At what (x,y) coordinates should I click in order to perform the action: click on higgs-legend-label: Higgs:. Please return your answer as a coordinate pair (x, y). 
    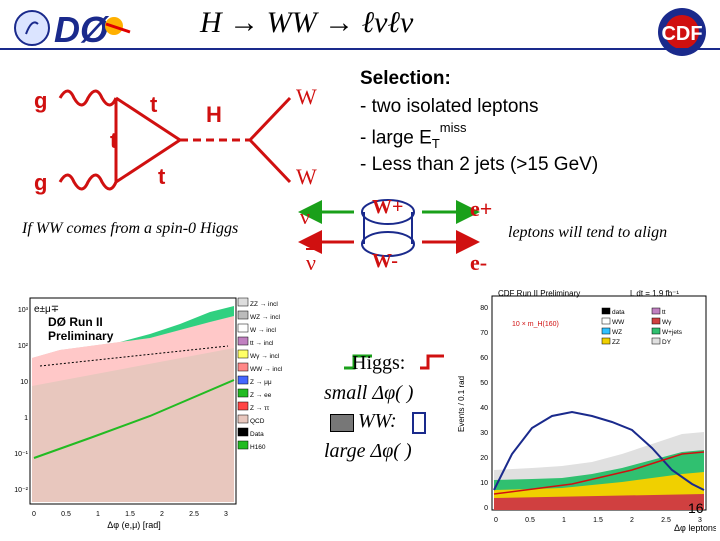
    Looking at the image, I should click on (379, 363).